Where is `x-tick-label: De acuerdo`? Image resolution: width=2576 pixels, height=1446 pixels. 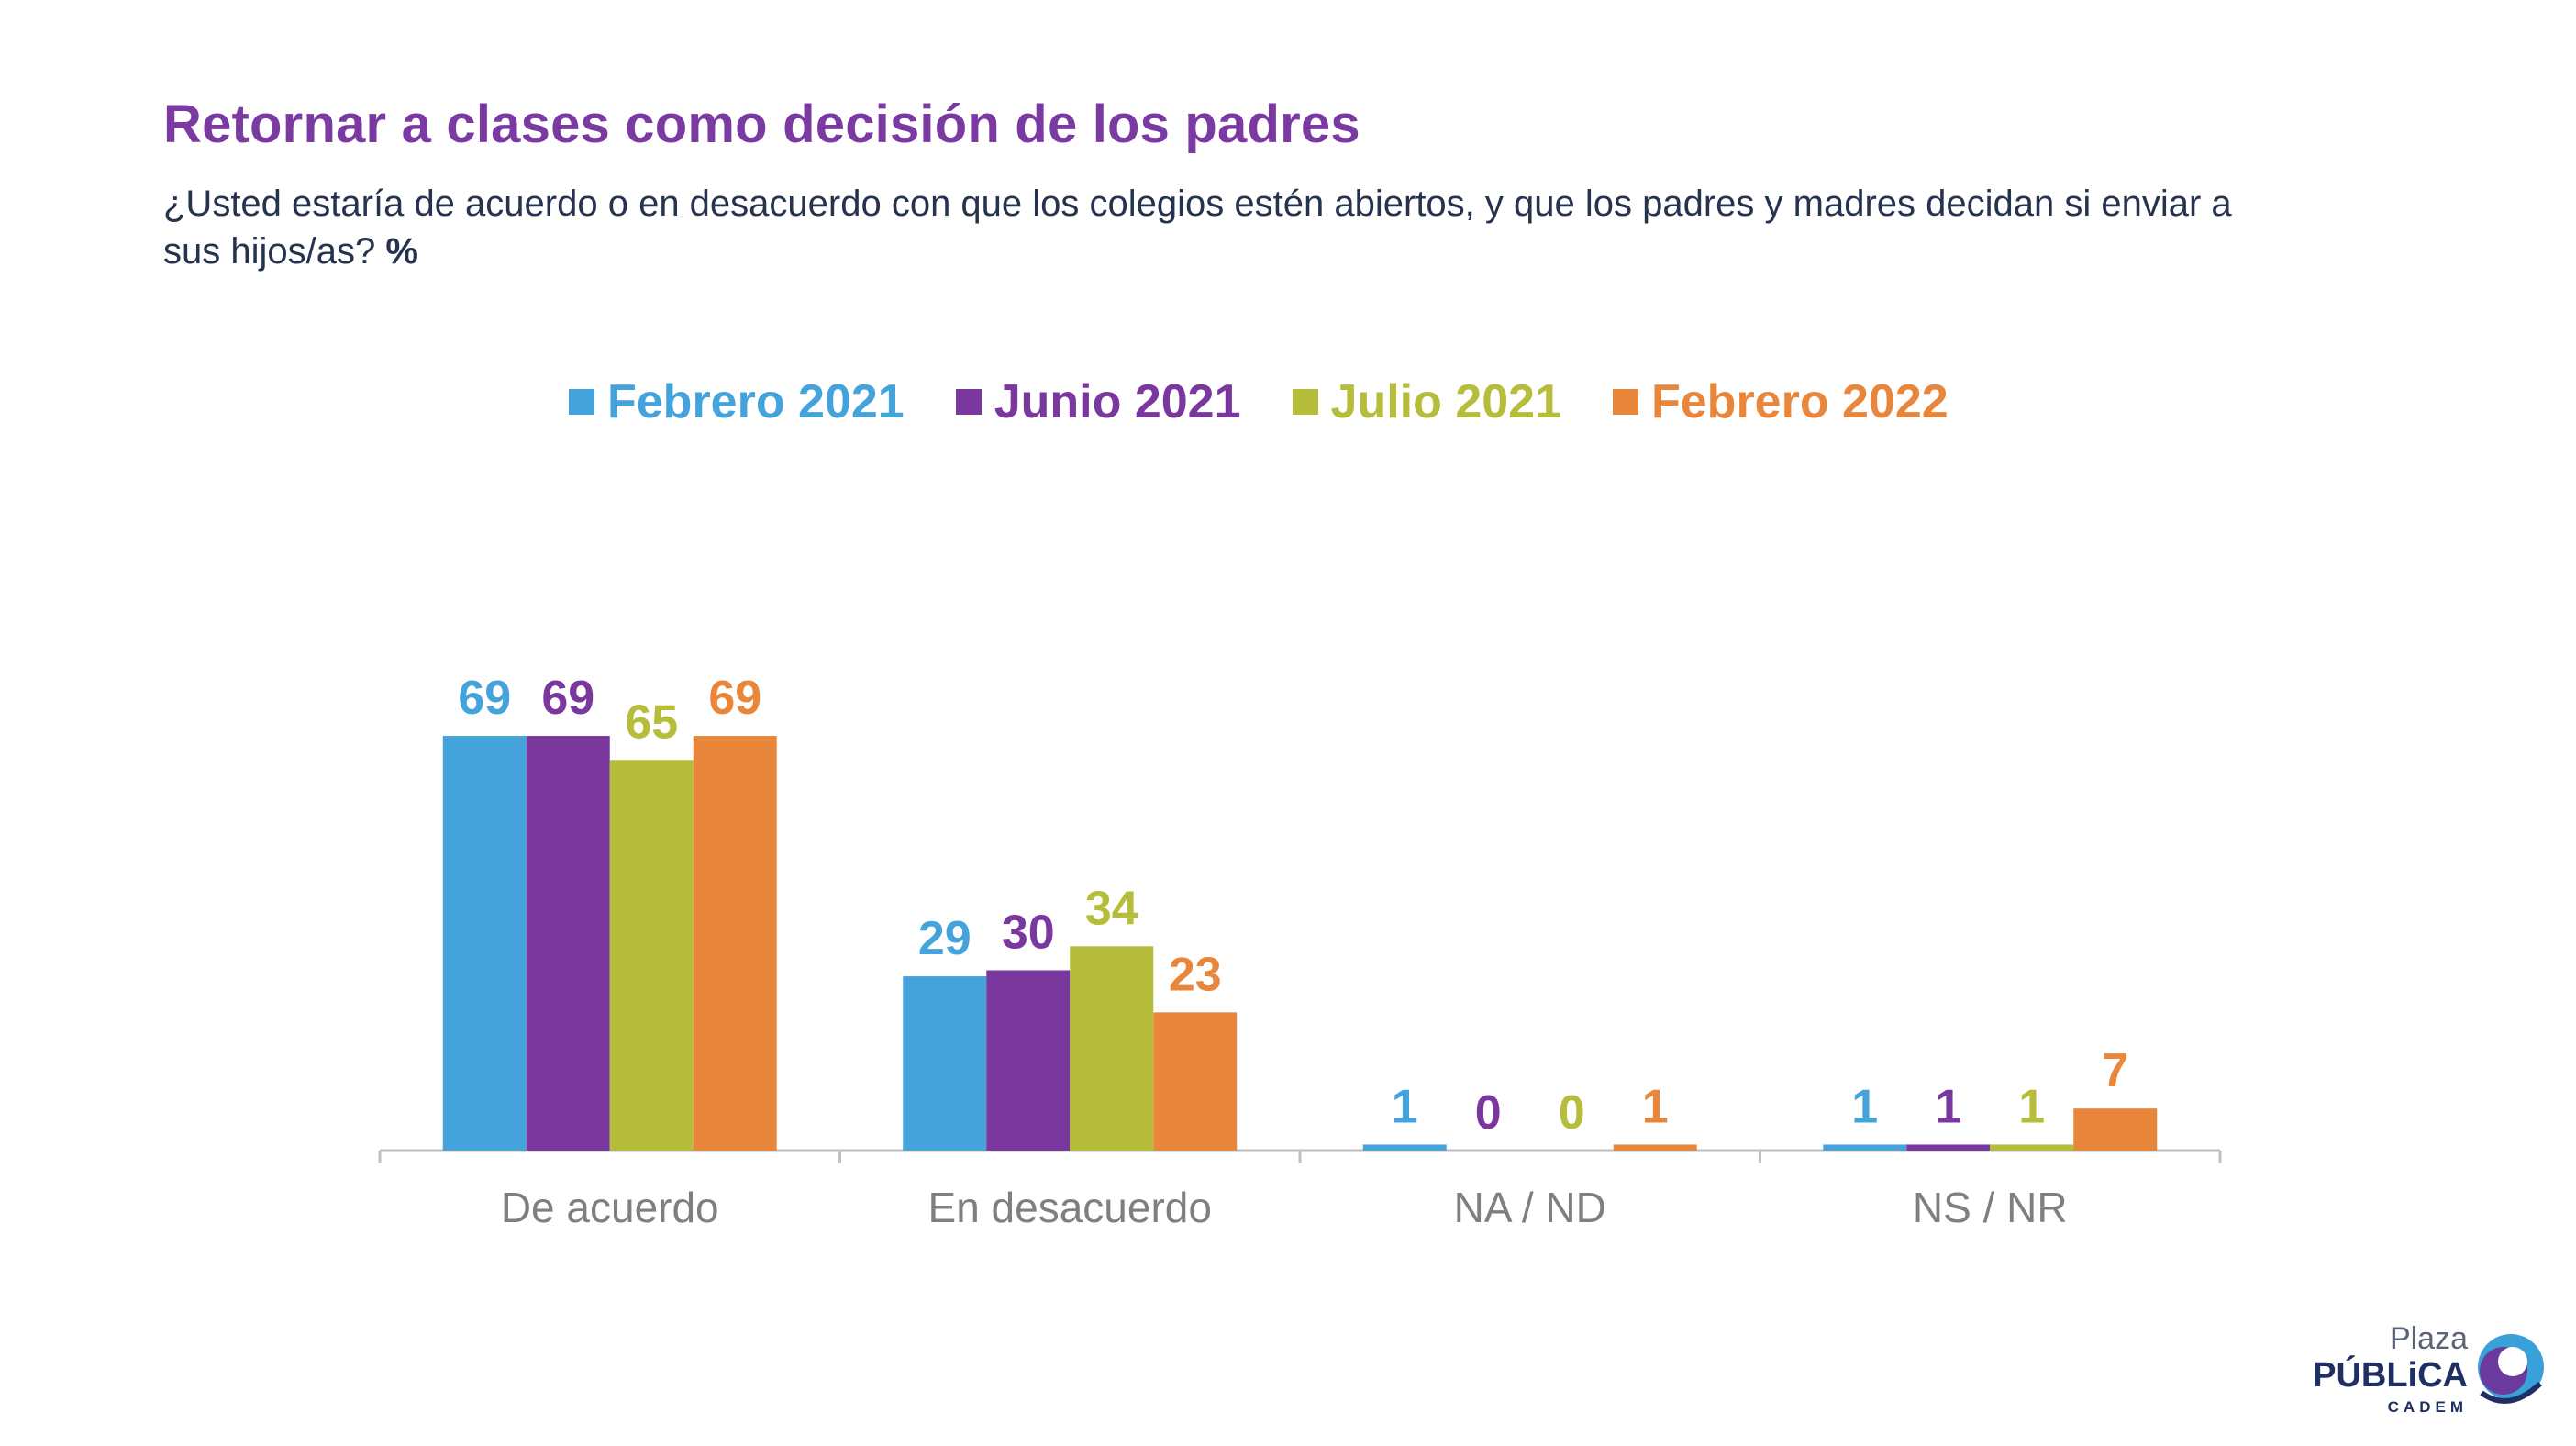 x-tick-label: De acuerdo is located at coordinates (610, 1207).